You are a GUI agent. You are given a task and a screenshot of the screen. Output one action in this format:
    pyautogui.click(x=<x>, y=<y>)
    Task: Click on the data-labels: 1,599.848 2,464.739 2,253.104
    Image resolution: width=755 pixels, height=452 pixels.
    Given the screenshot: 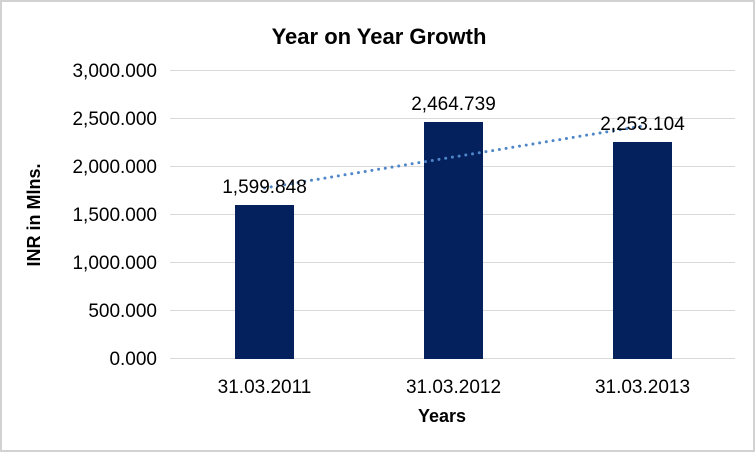 What is the action you would take?
    pyautogui.click(x=453, y=146)
    